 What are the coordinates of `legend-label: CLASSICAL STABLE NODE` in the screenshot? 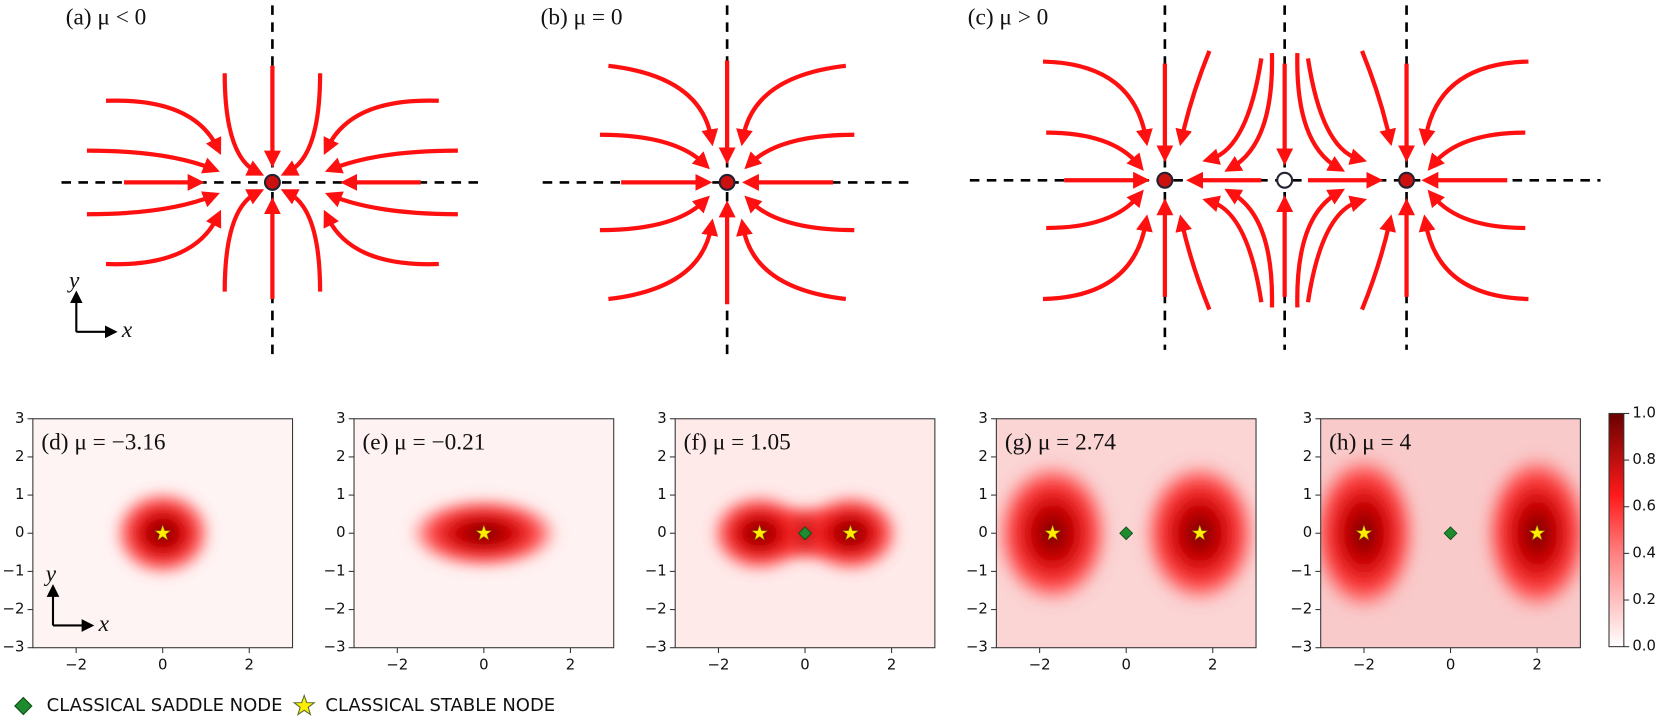 It's located at (440, 705).